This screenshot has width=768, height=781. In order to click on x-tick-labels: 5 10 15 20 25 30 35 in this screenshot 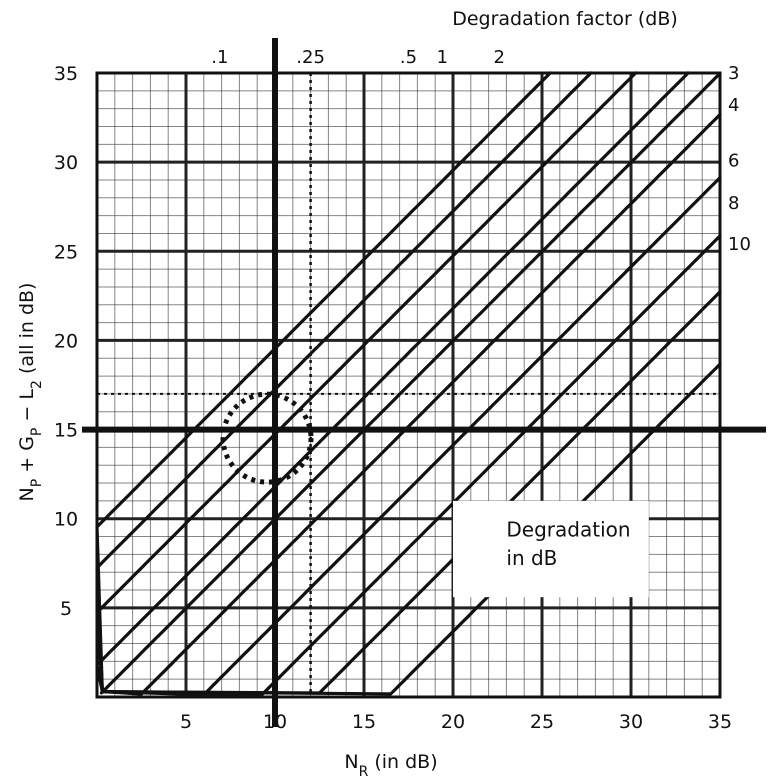, I will do `click(456, 722)`.